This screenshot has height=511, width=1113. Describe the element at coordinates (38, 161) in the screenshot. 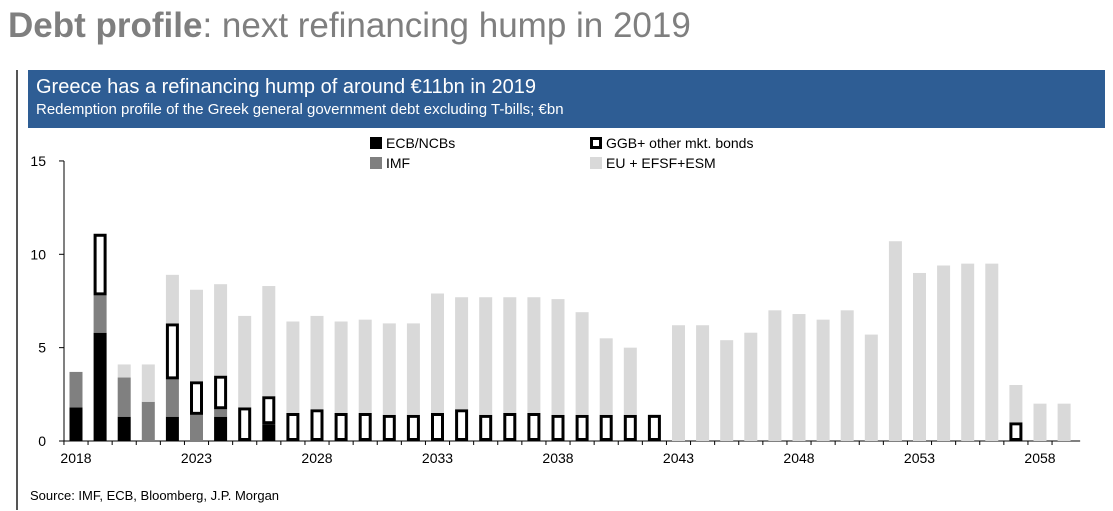

I see `y-tick-label: 15` at that location.